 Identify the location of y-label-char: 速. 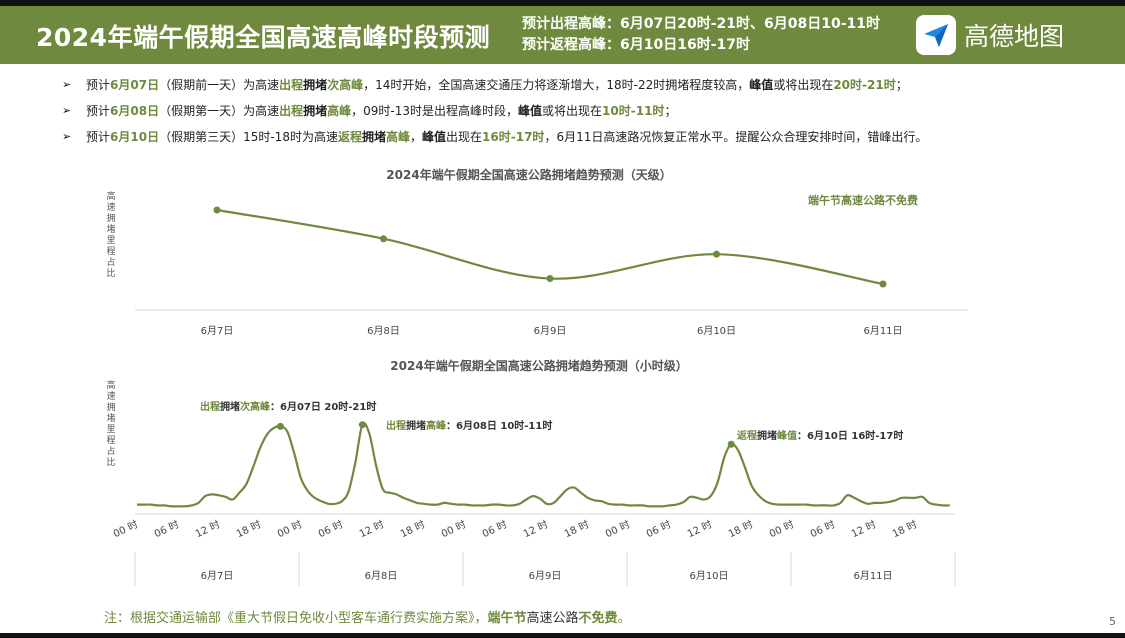
(110, 207).